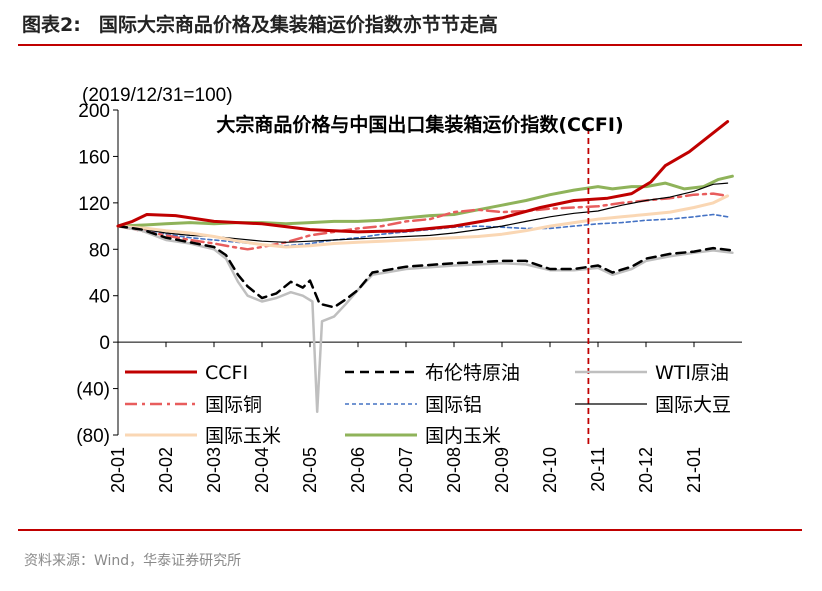 The width and height of the screenshot is (822, 591). I want to click on legend-label: 布伦特原油, so click(472, 373).